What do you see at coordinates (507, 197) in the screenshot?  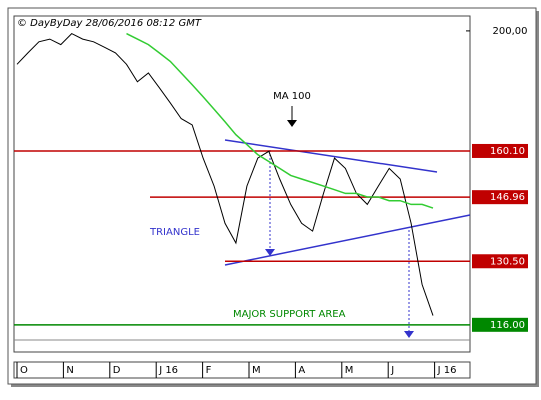 I see `level-label: 146.96` at bounding box center [507, 197].